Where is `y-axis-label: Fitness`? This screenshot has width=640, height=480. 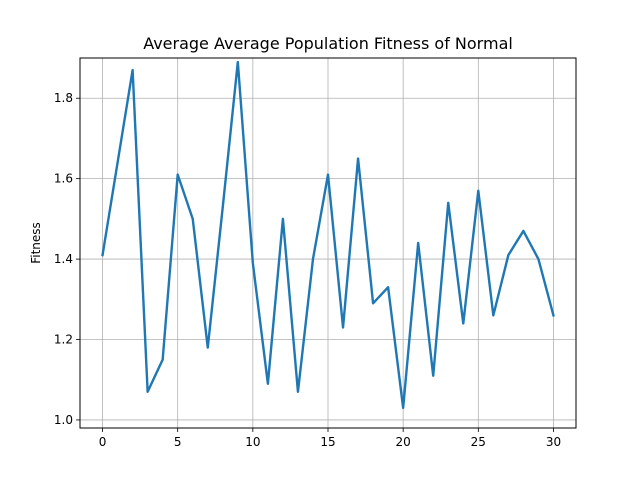
y-axis-label: Fitness is located at coordinates (36, 243).